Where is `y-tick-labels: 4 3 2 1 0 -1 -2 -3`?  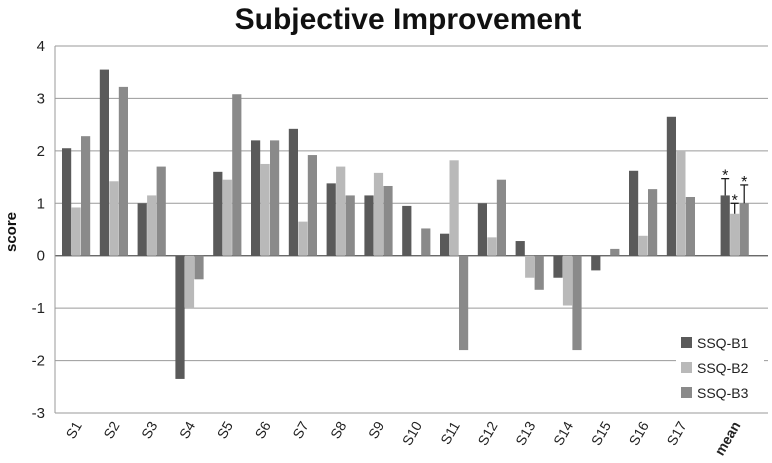 y-tick-labels: 4 3 2 1 0 -1 -2 -3 is located at coordinates (38, 230).